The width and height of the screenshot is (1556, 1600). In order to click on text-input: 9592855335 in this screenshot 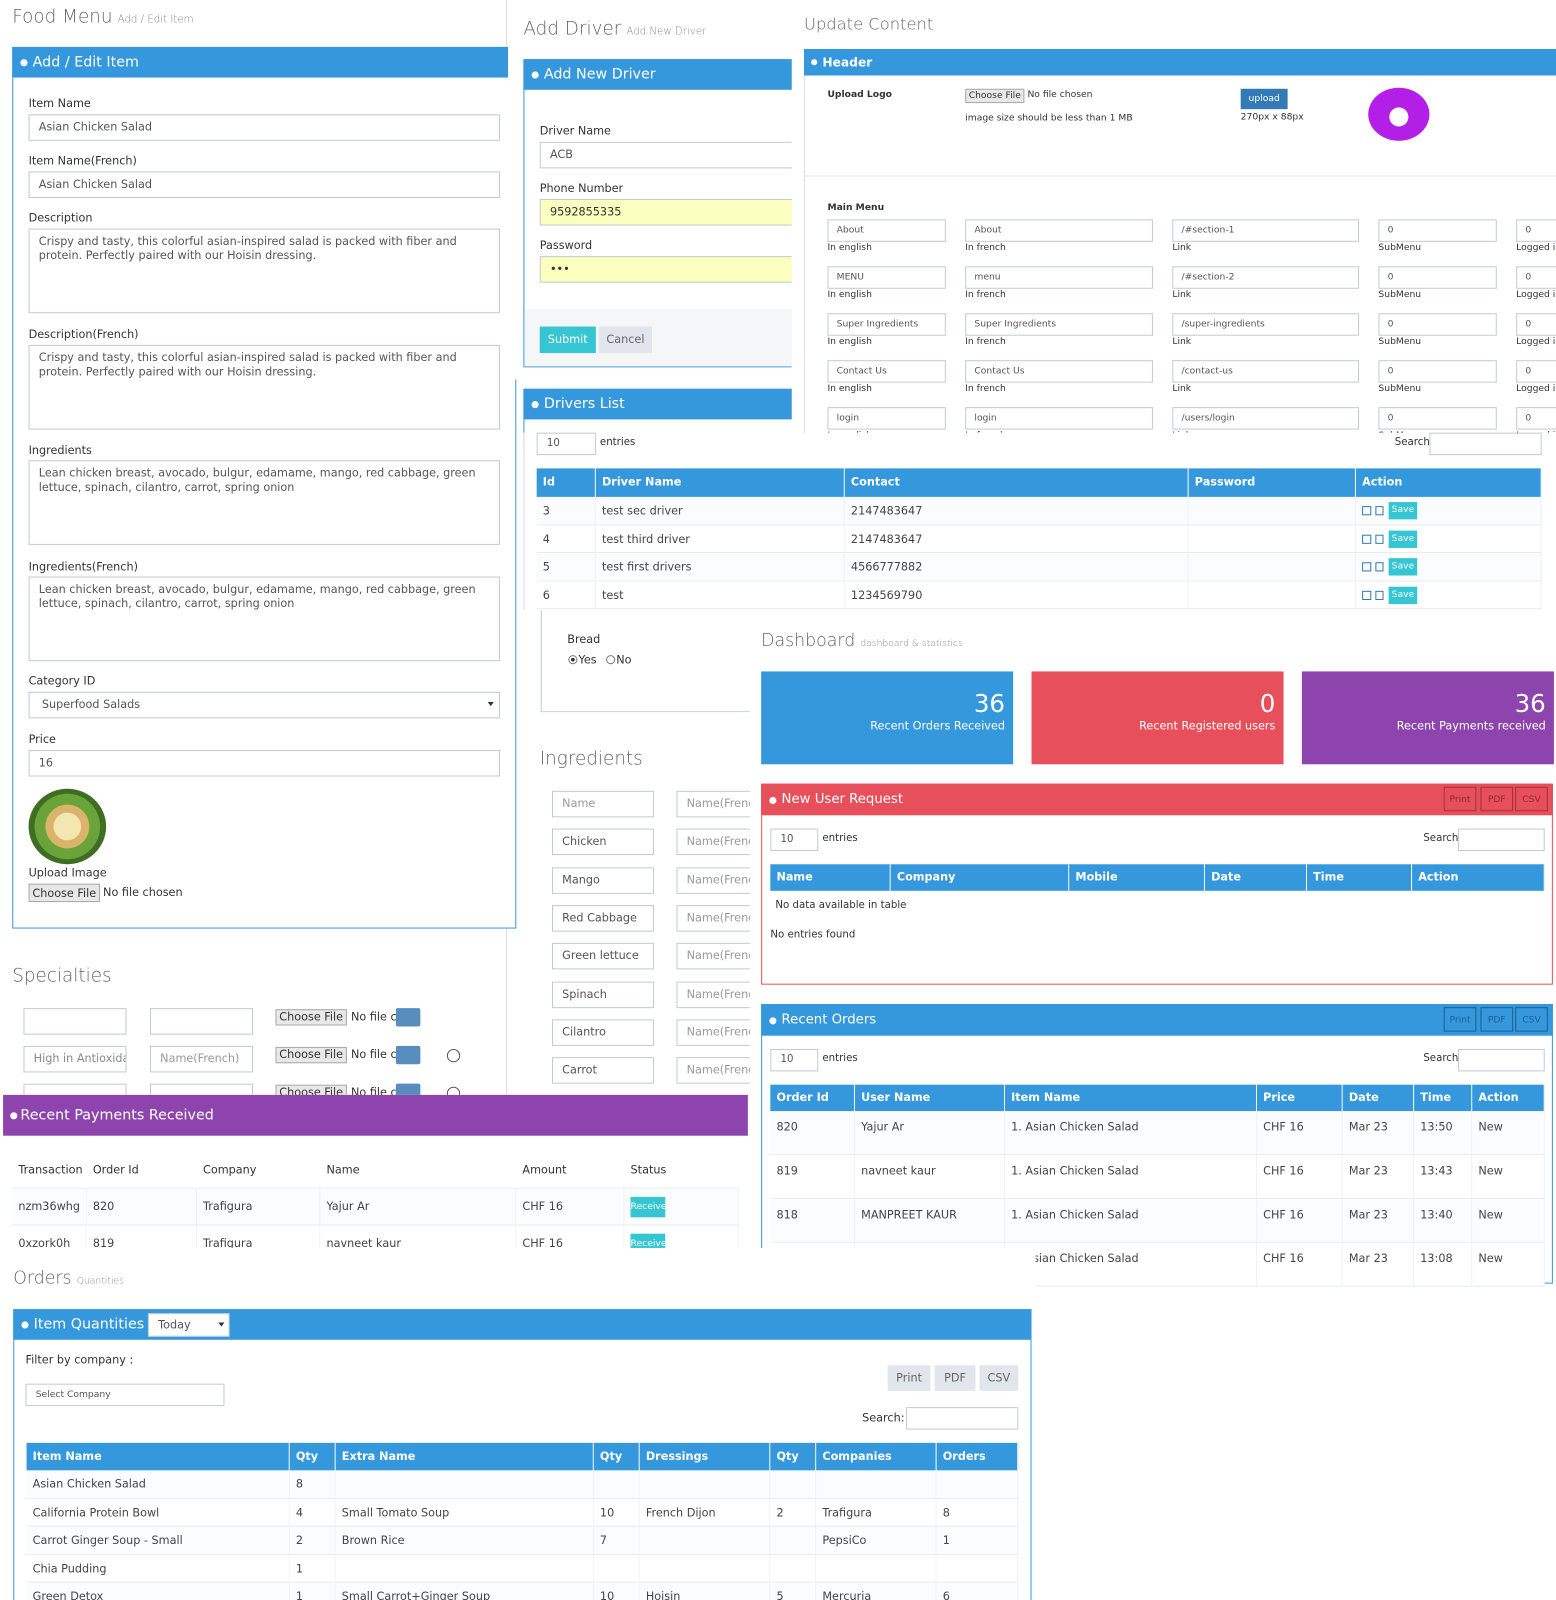, I will do `click(671, 212)`.